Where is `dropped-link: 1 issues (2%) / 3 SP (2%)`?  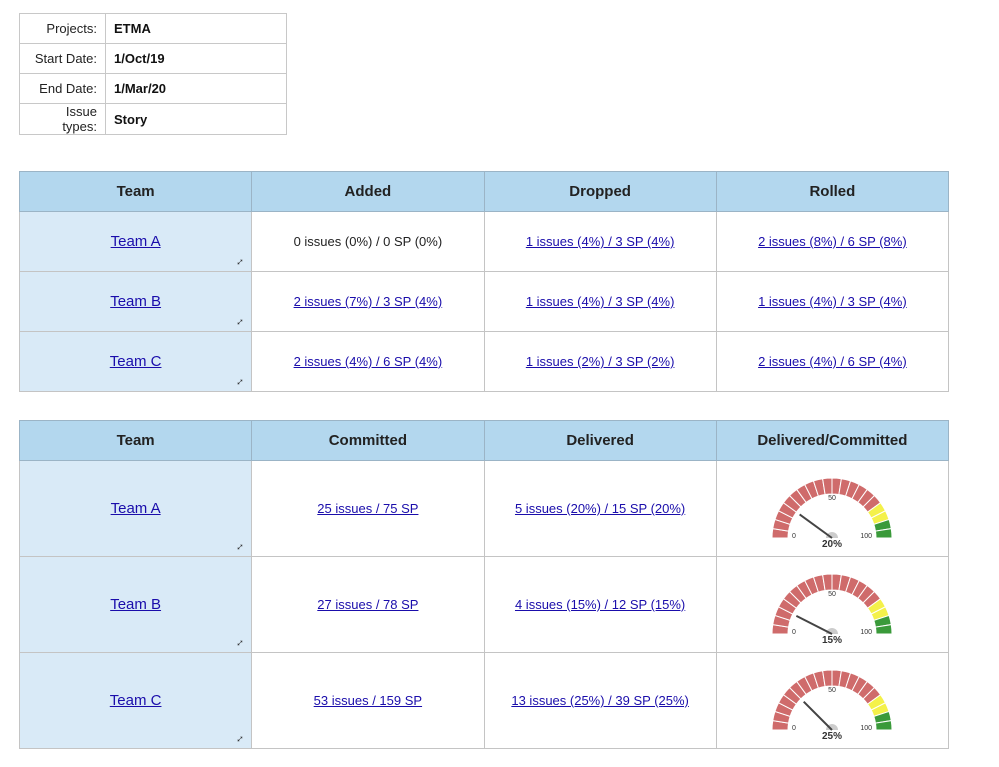 dropped-link: 1 issues (2%) / 3 SP (2%) is located at coordinates (600, 361).